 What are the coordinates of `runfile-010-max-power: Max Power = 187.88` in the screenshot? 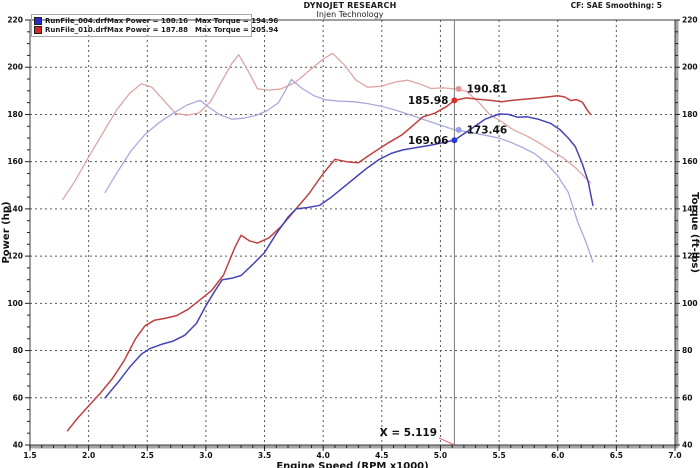 It's located at (147, 29).